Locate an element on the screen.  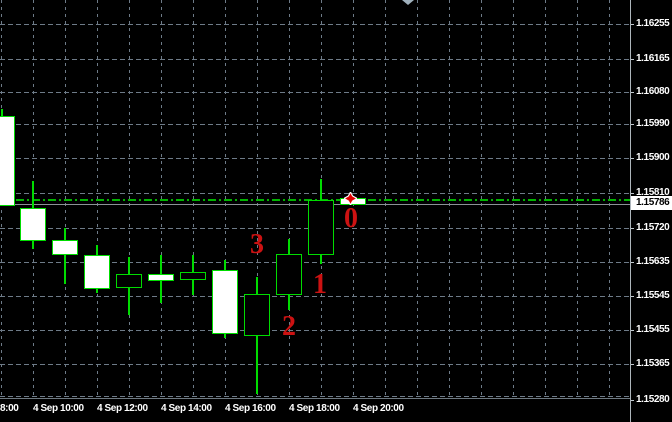
price-axis-label: 1.15720 is located at coordinates (653, 227).